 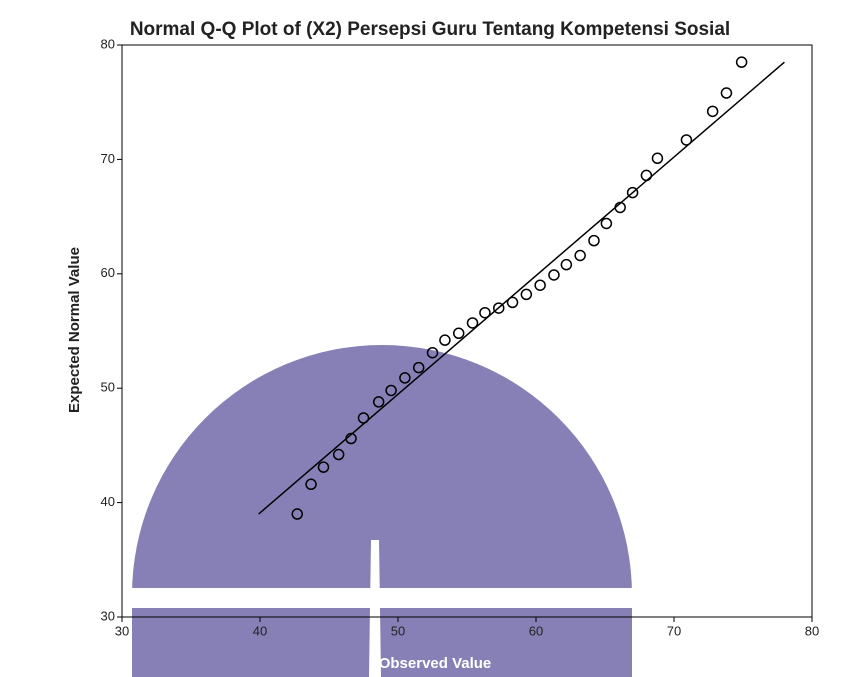 What do you see at coordinates (260, 630) in the screenshot?
I see `x-tick-label: 40` at bounding box center [260, 630].